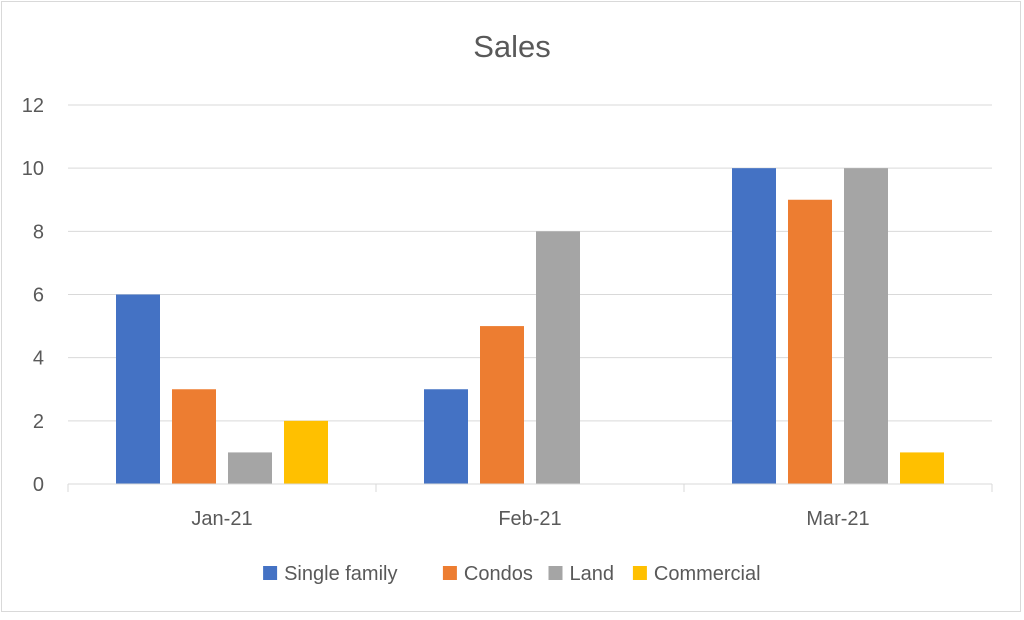 This screenshot has width=1024, height=620. Describe the element at coordinates (38, 232) in the screenshot. I see `y-tick-label: 8` at that location.